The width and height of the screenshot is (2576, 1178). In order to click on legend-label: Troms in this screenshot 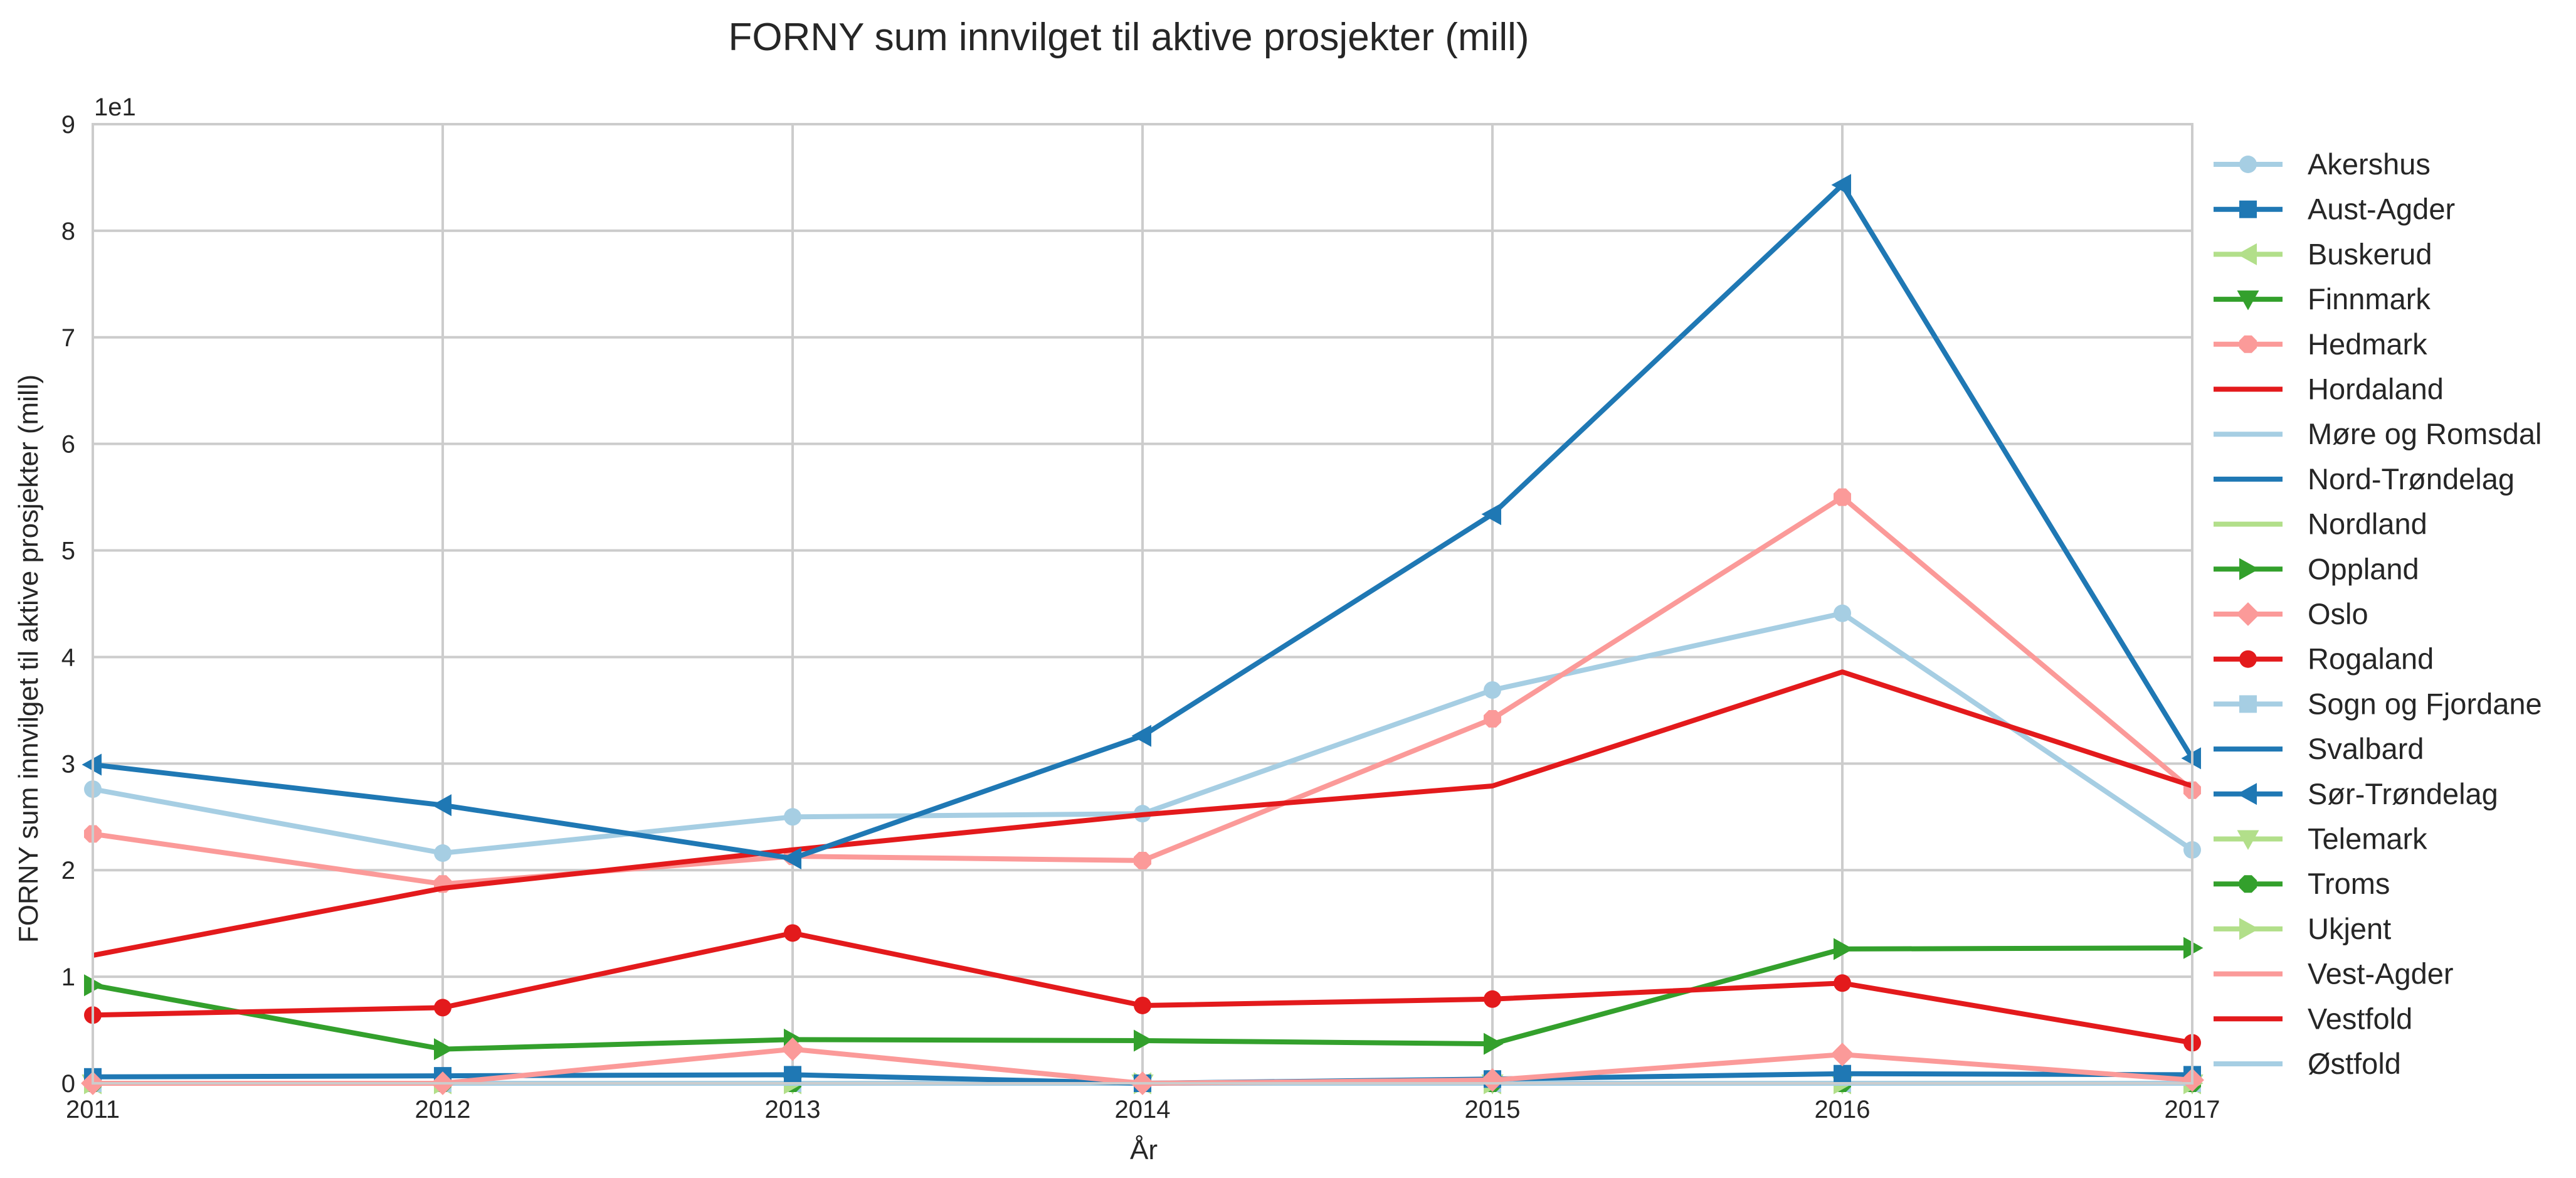, I will do `click(2349, 883)`.